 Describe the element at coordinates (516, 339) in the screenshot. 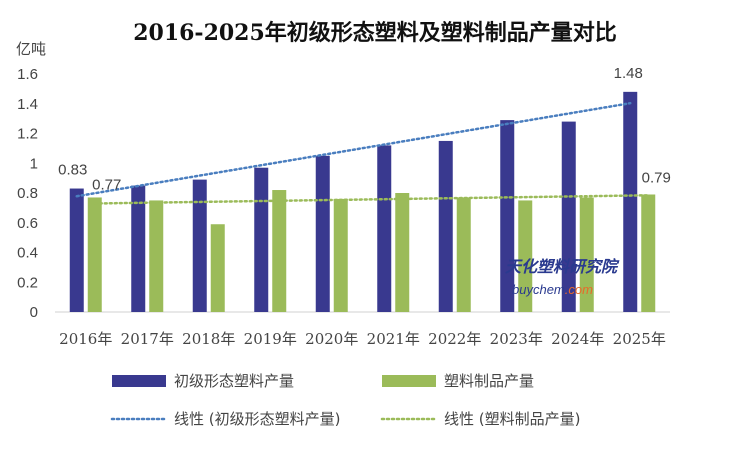

I see `x-tick-label: 2023年` at that location.